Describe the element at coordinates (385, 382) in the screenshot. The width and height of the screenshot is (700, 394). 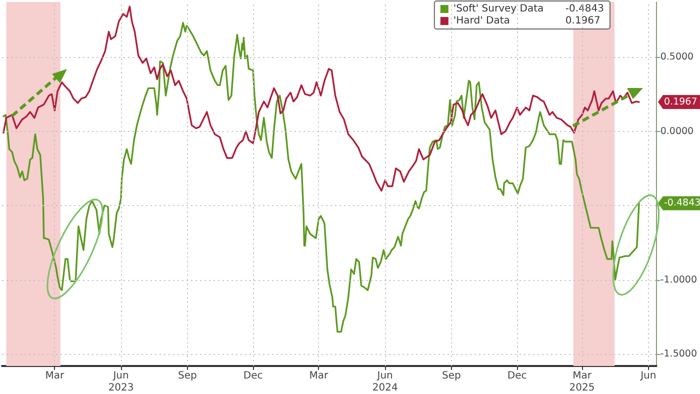
I see `x-tick-label: Jun 2024` at that location.